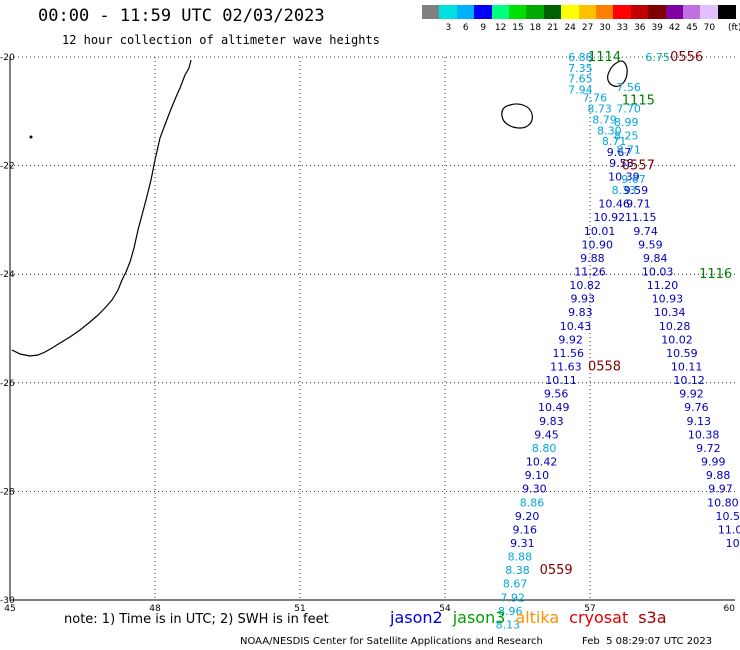 The image size is (740, 650). I want to click on wave-height-value: 8.73, so click(599, 109).